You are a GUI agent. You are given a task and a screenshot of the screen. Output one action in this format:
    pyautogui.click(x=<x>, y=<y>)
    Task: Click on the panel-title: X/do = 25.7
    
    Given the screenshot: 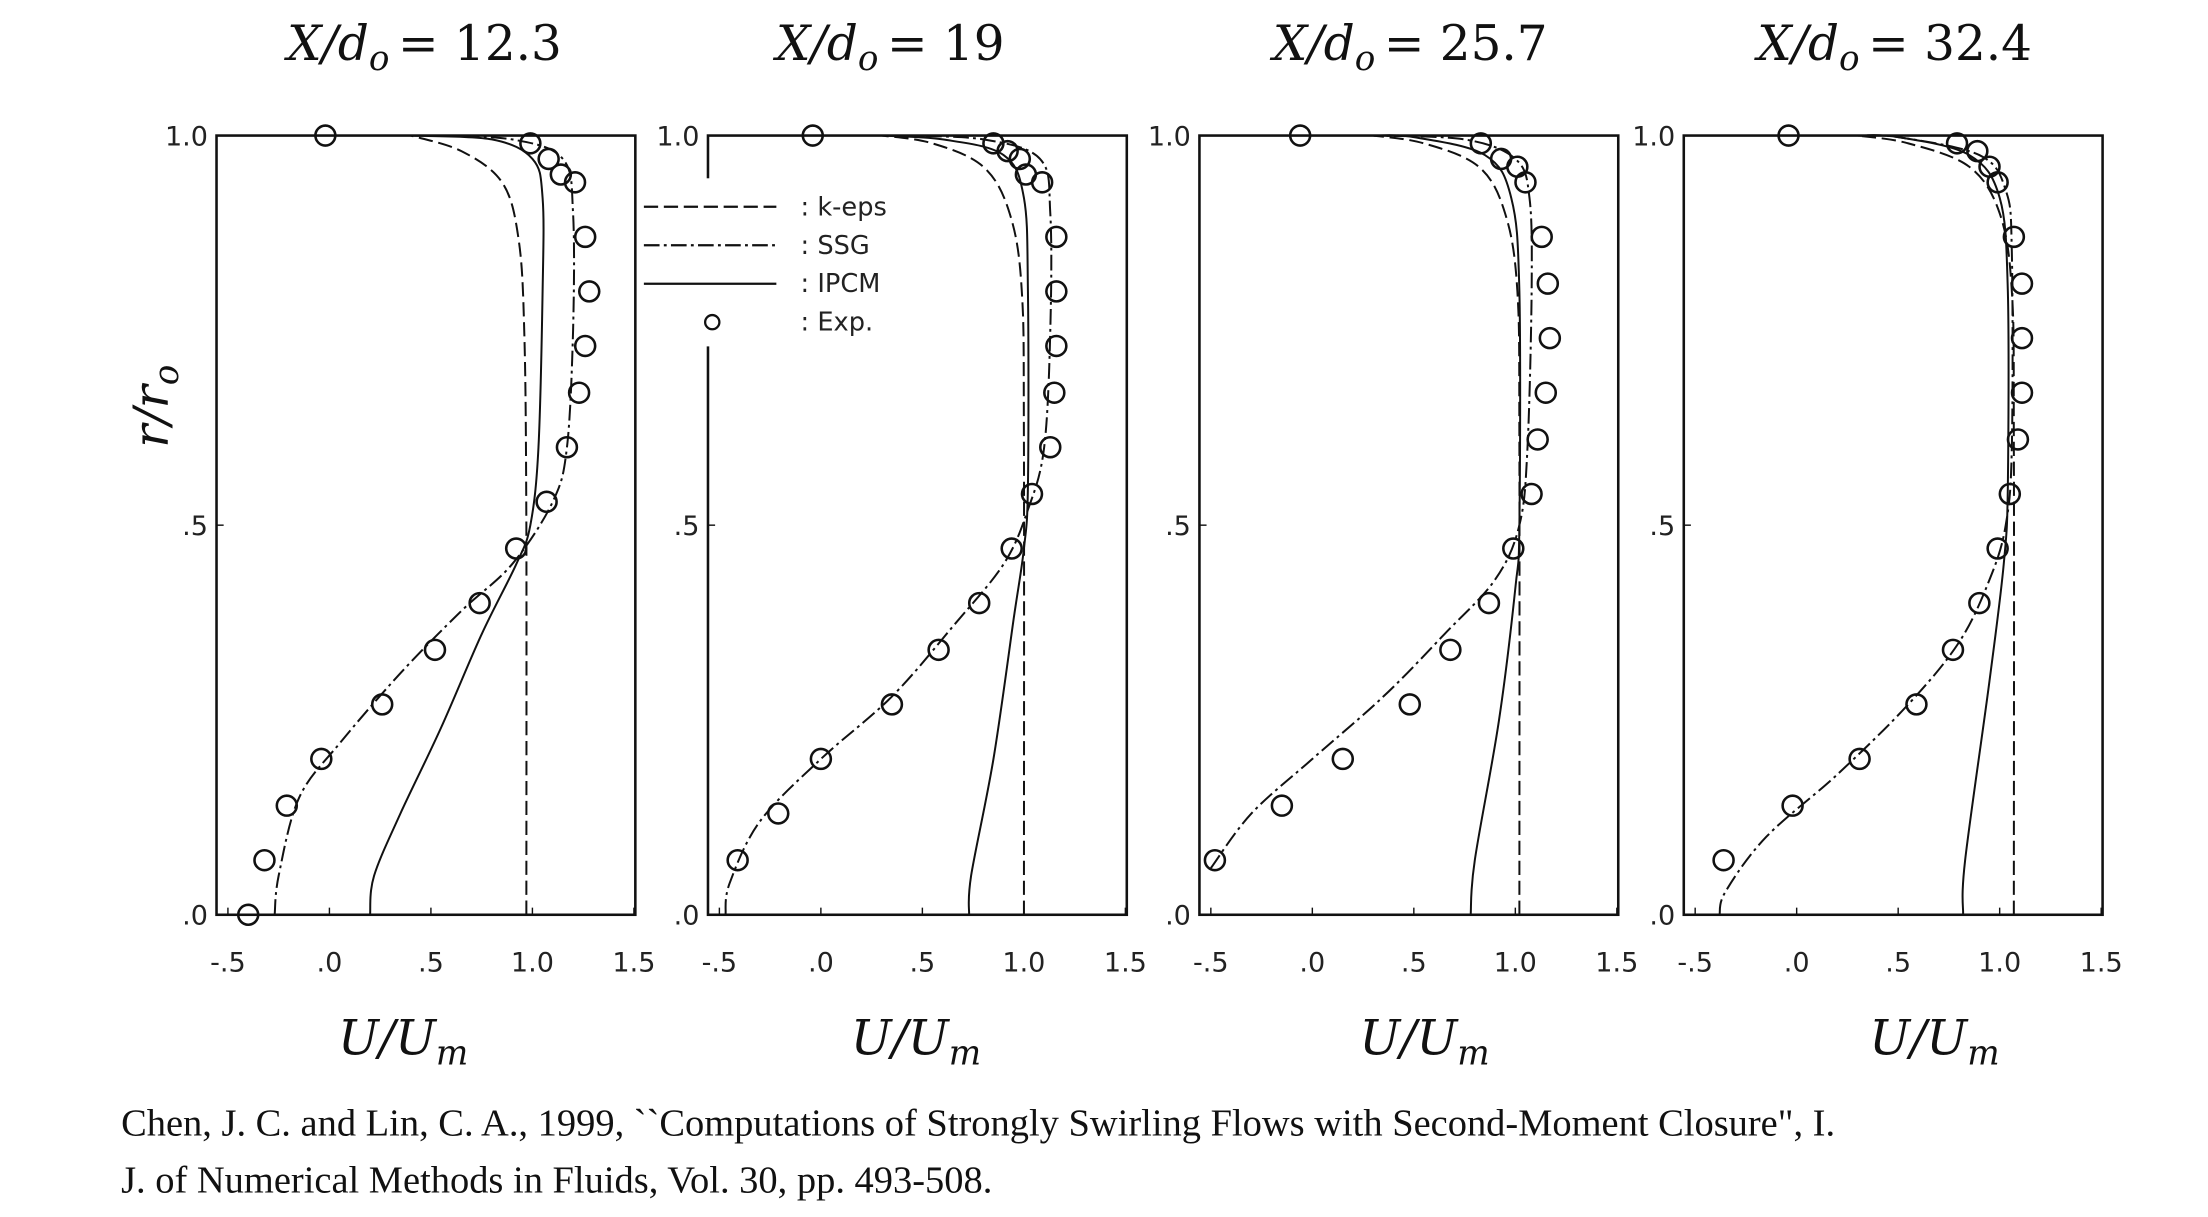 What is the action you would take?
    pyautogui.click(x=1408, y=47)
    